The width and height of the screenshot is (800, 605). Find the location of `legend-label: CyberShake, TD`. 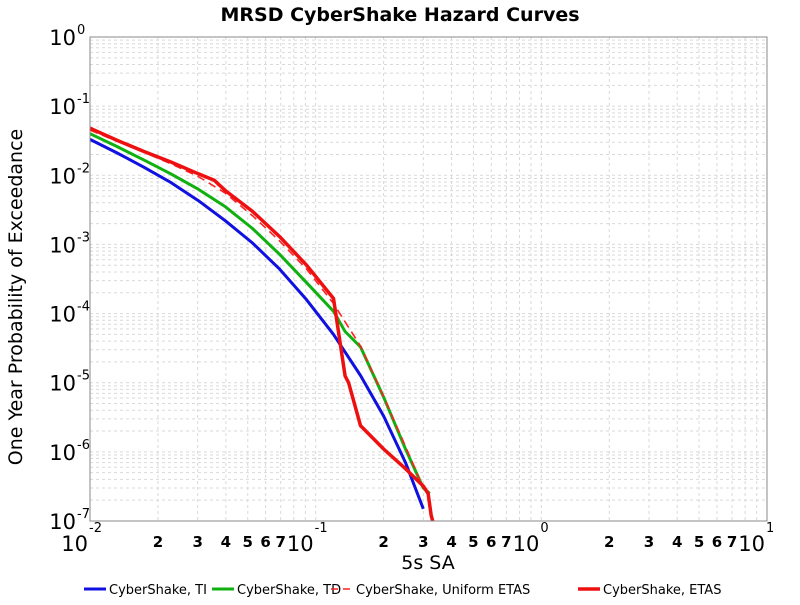

legend-label: CyberShake, TD is located at coordinates (289, 590).